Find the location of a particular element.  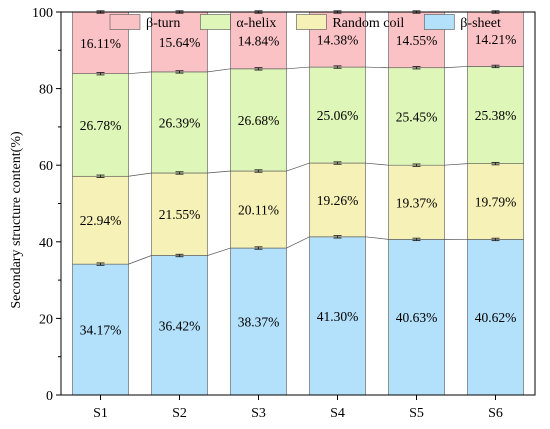

x-tick-label: S5 is located at coordinates (416, 413).